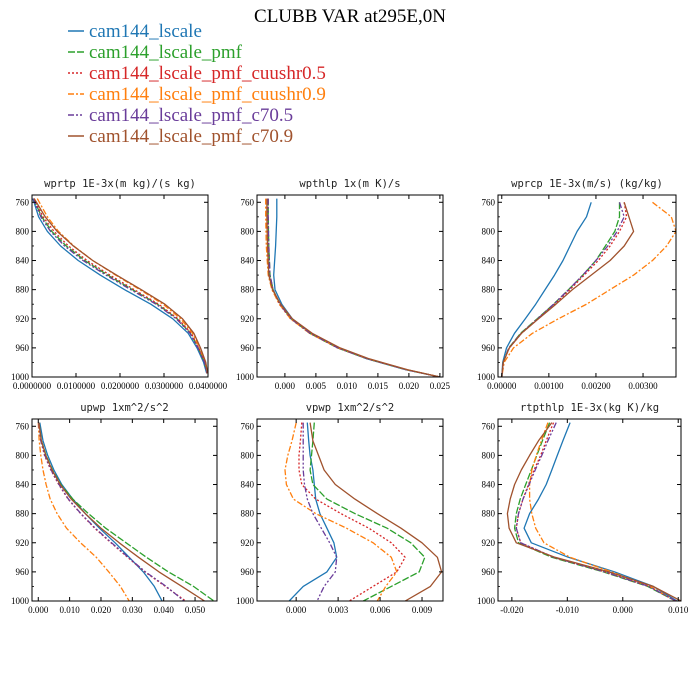 The height and width of the screenshot is (700, 700). Describe the element at coordinates (76, 386) in the screenshot. I see `x-tick-label: 0.0100000` at that location.